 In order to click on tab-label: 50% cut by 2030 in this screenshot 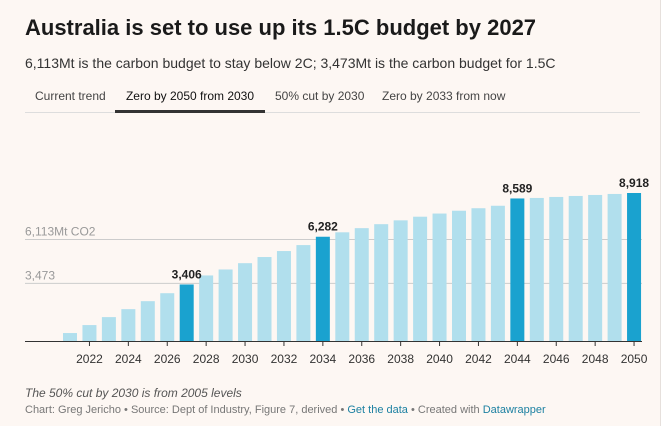, I will do `click(320, 96)`.